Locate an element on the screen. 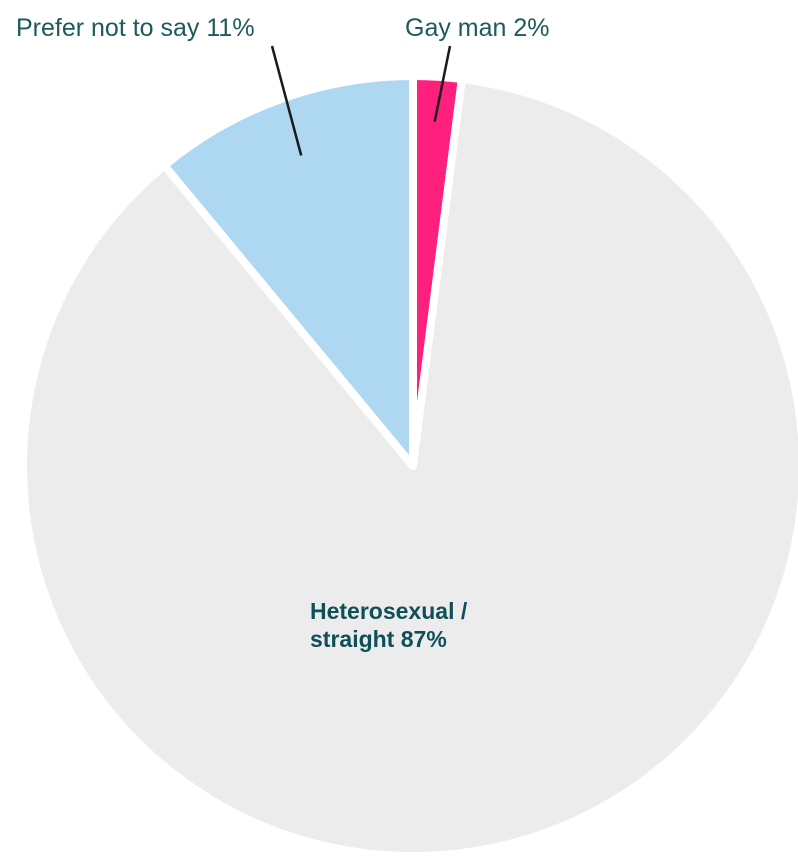  leader-line-gay-man is located at coordinates (442, 83).